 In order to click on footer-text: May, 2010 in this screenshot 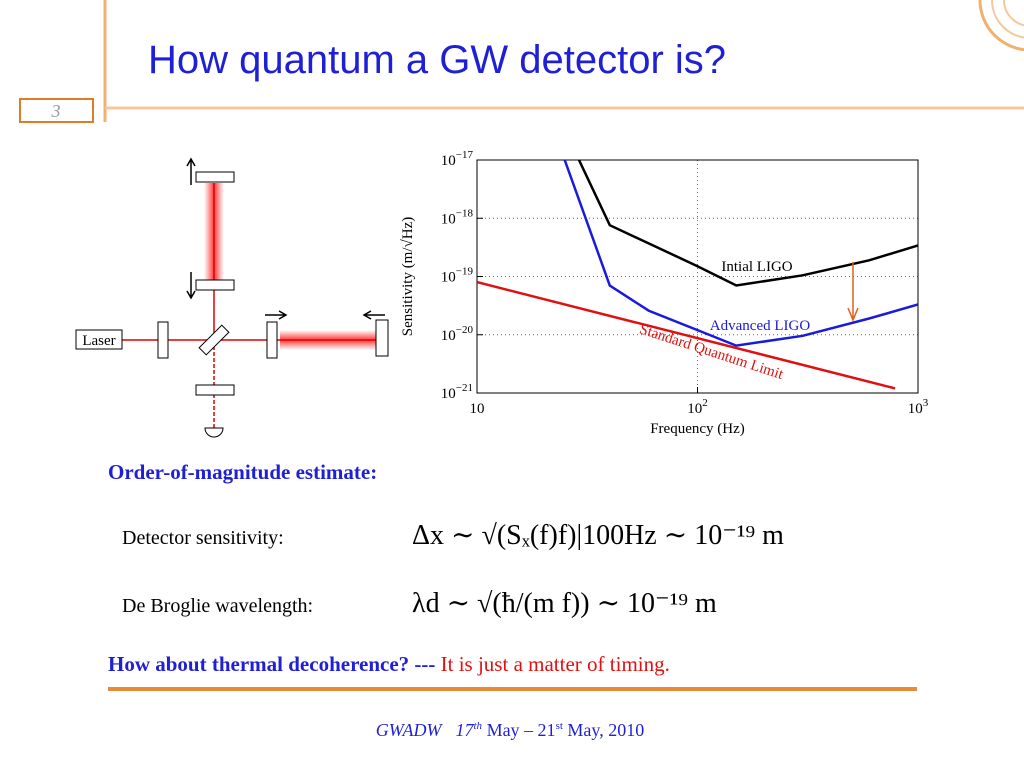, I will do `click(603, 730)`.